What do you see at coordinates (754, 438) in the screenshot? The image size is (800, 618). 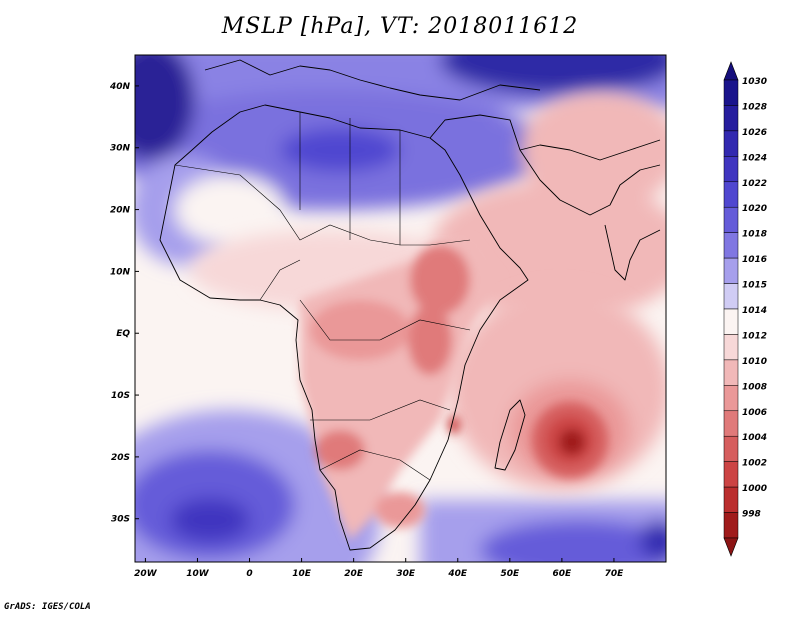 I see `colorbar-label: 1004` at bounding box center [754, 438].